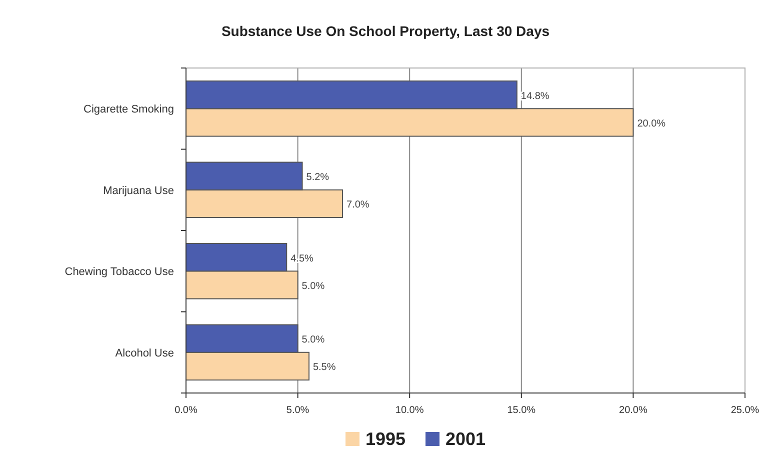  I want to click on data-label: 7.0%, so click(358, 205).